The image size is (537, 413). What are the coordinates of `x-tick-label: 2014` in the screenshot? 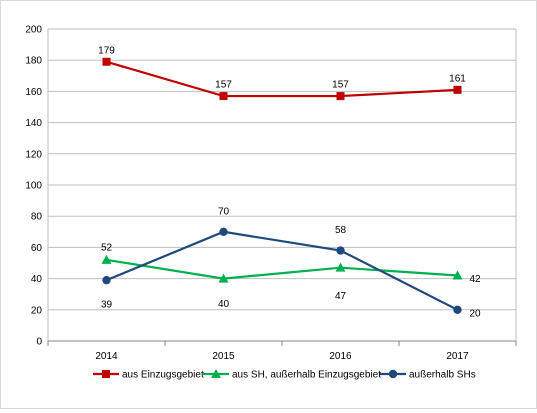 It's located at (106, 356).